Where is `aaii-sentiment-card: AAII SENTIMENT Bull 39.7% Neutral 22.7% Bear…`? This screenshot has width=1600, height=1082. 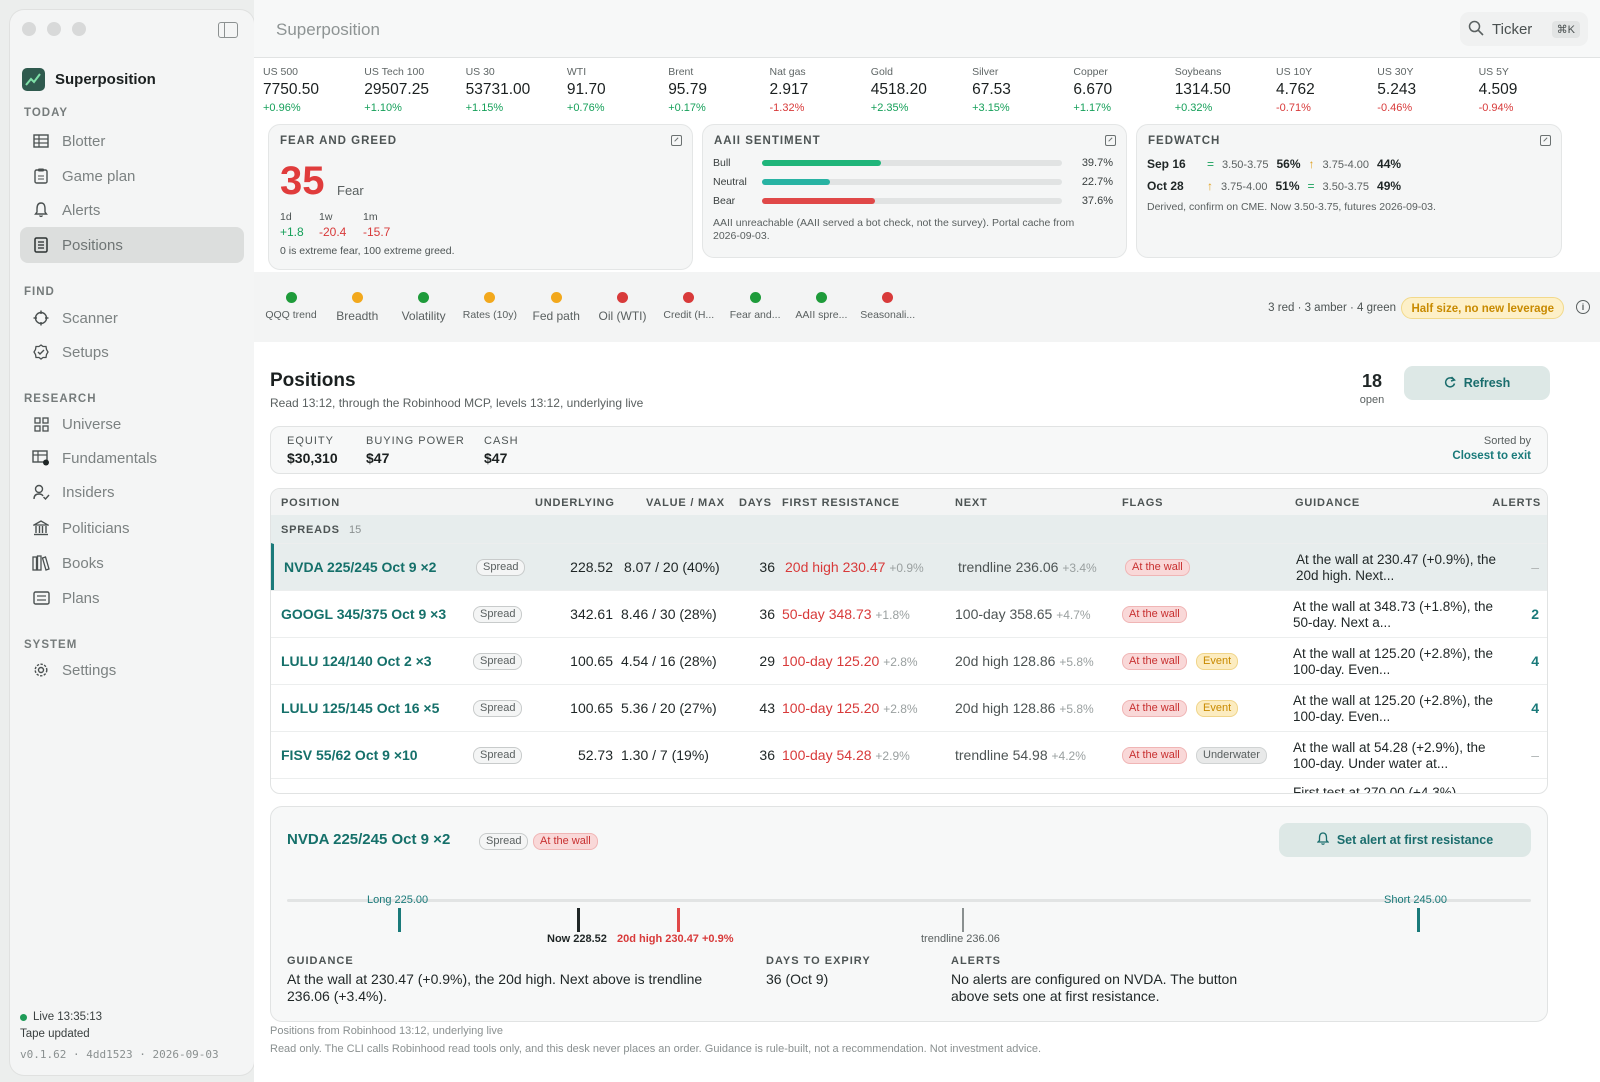
aaii-sentiment-card: AAII SENTIMENT Bull 39.7% Neutral 22.7% Bear… is located at coordinates (914, 191).